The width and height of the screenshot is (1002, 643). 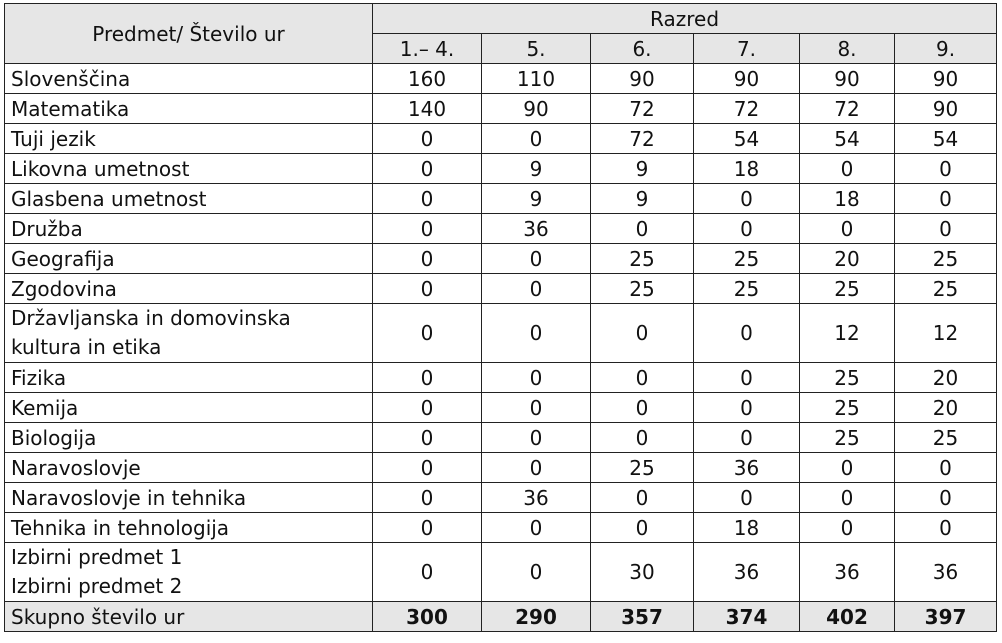 What do you see at coordinates (427, 48) in the screenshot?
I see `grade-header: 1.– 4.` at bounding box center [427, 48].